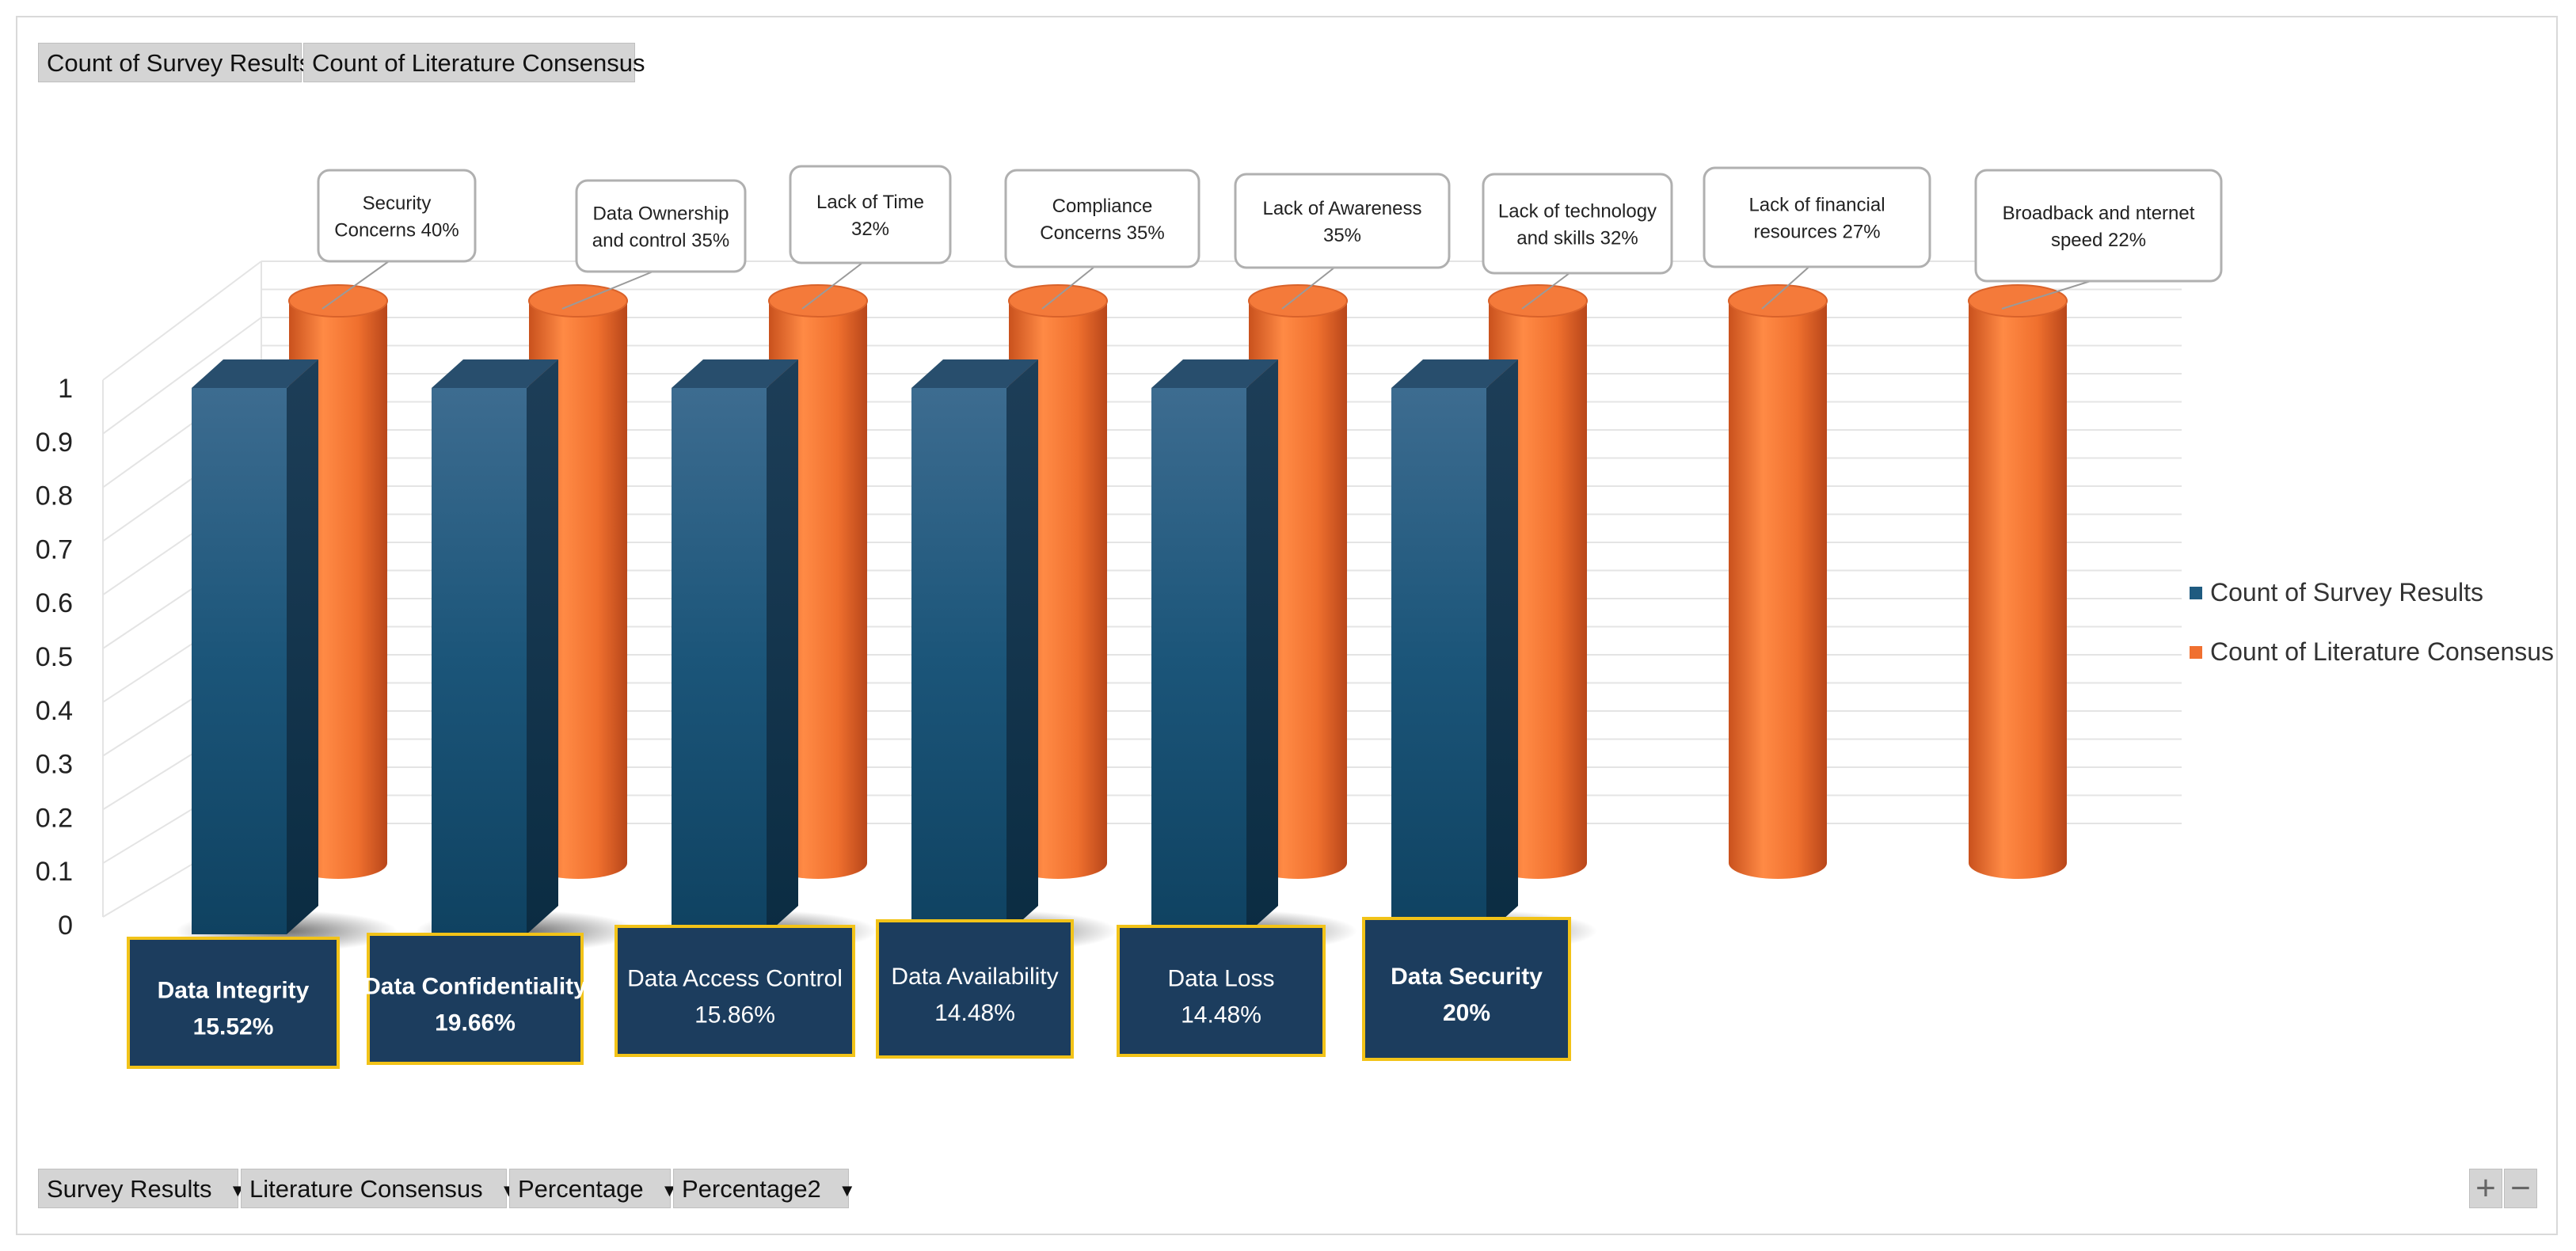 Image resolution: width=2576 pixels, height=1251 pixels. What do you see at coordinates (1342, 235) in the screenshot?
I see `literature-label-line2: 35%` at bounding box center [1342, 235].